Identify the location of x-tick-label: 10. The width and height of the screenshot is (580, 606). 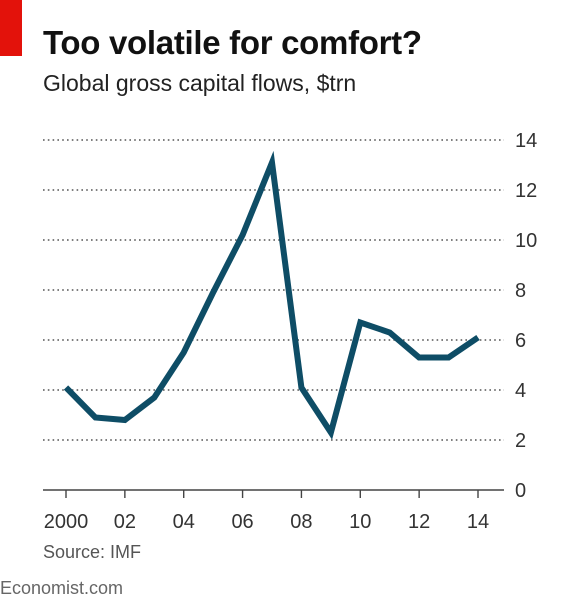
(360, 522).